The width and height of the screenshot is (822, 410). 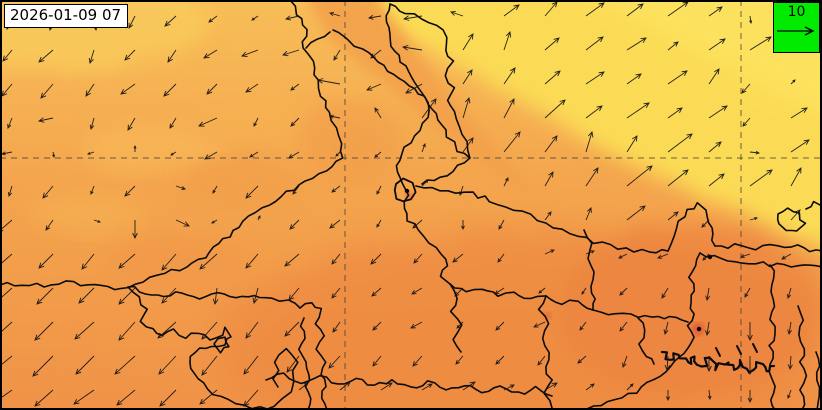 I want to click on wind-scale-legend: 10, so click(x=796, y=27).